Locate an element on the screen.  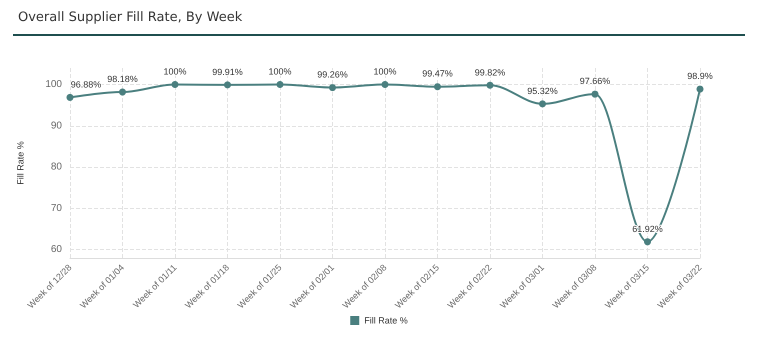
y-tick-label: 70 is located at coordinates (56, 208).